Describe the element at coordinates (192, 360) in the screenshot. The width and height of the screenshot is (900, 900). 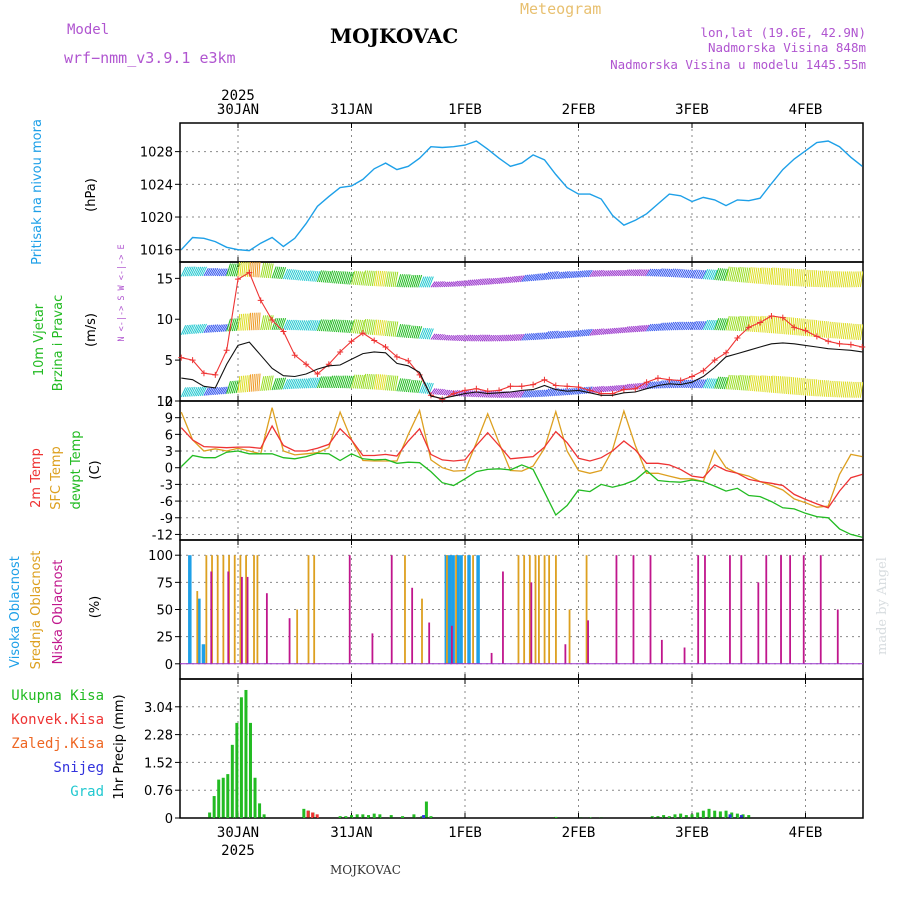
I see `wind-gust-marker` at that location.